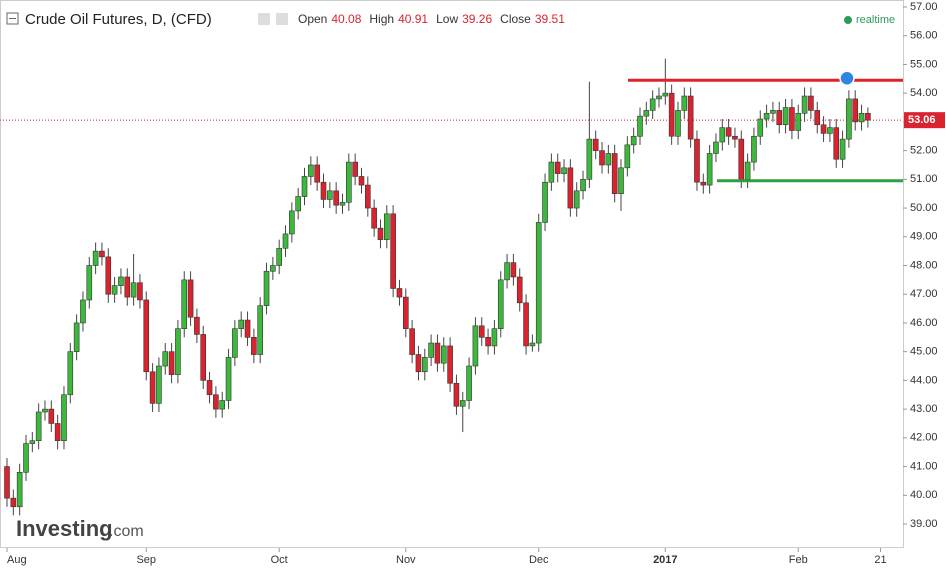  Describe the element at coordinates (880, 560) in the screenshot. I see `x-tick-label: 21` at that location.